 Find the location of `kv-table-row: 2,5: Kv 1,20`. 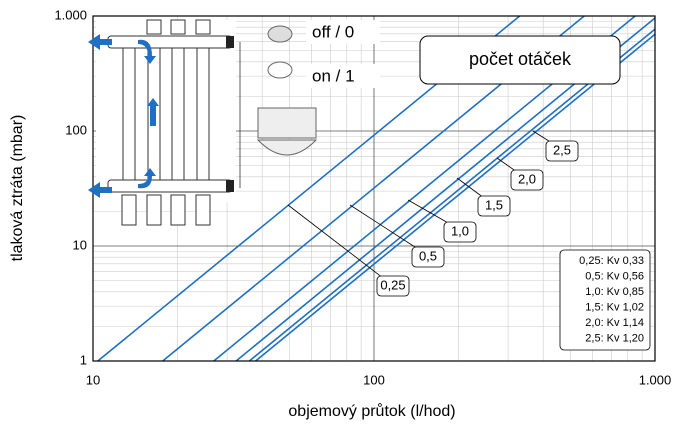

kv-table-row: 2,5: Kv 1,20 is located at coordinates (614, 338).